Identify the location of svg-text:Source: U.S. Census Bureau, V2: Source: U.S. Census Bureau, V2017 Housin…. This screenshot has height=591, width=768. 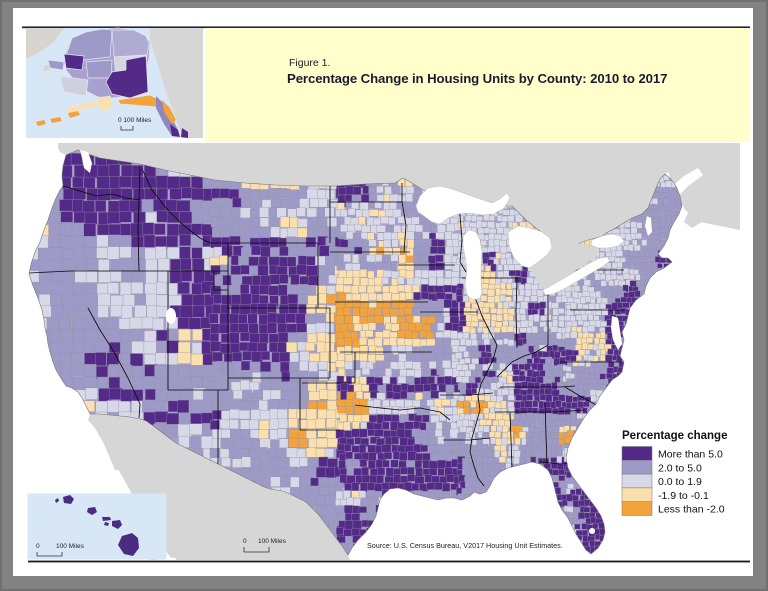
(465, 545).